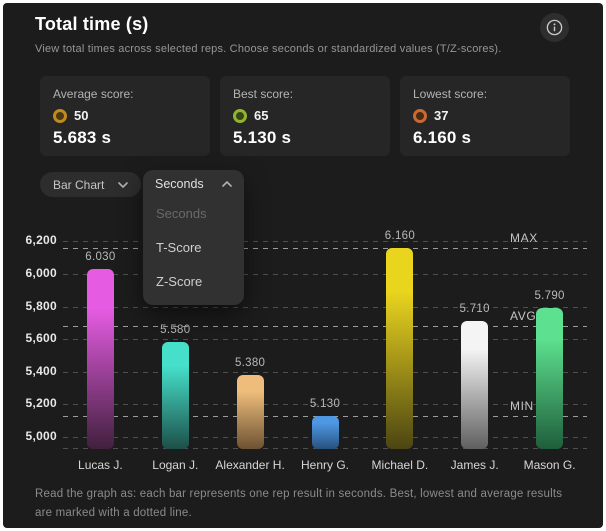  I want to click on bar-henry-g, so click(325, 432).